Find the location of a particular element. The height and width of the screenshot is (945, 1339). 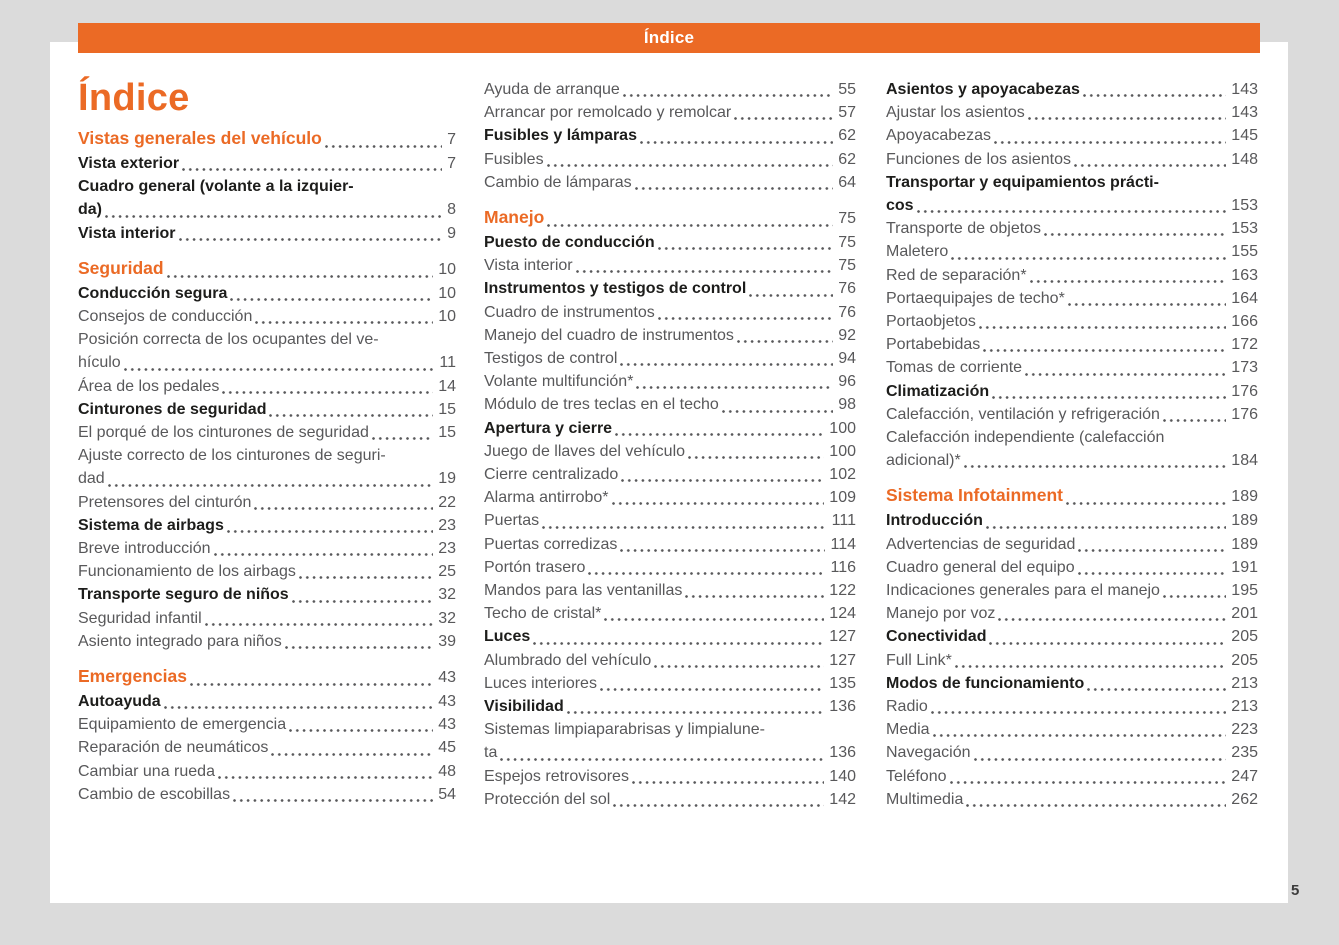

toc-entry: Emergencias 43 is located at coordinates (267, 677).